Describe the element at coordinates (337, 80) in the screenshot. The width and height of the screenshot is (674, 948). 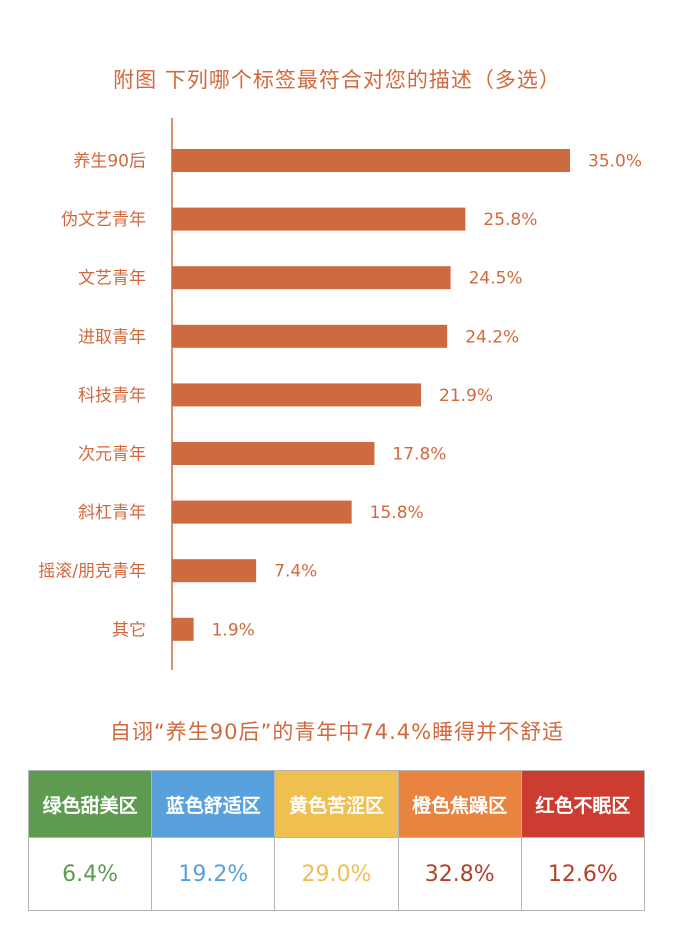
I see `chart-title: 附图 下列哪个标签最符合对您的描述（多选）` at that location.